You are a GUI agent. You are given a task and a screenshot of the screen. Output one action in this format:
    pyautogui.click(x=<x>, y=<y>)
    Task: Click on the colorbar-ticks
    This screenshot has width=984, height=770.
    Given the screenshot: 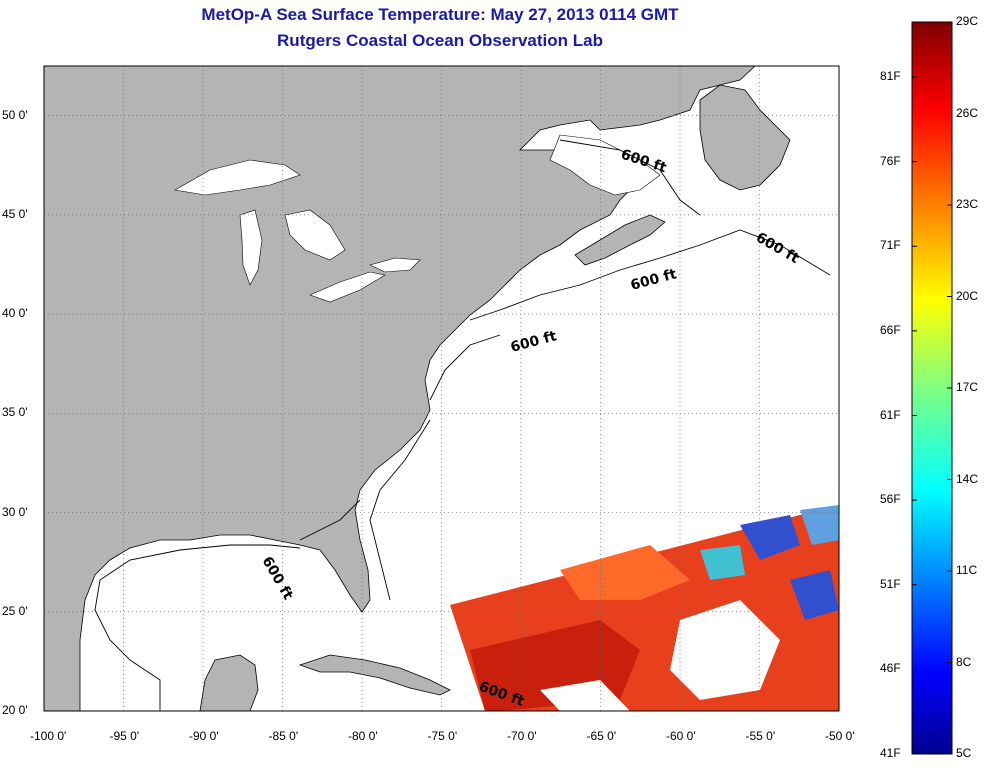 What is the action you would take?
    pyautogui.click(x=932, y=388)
    